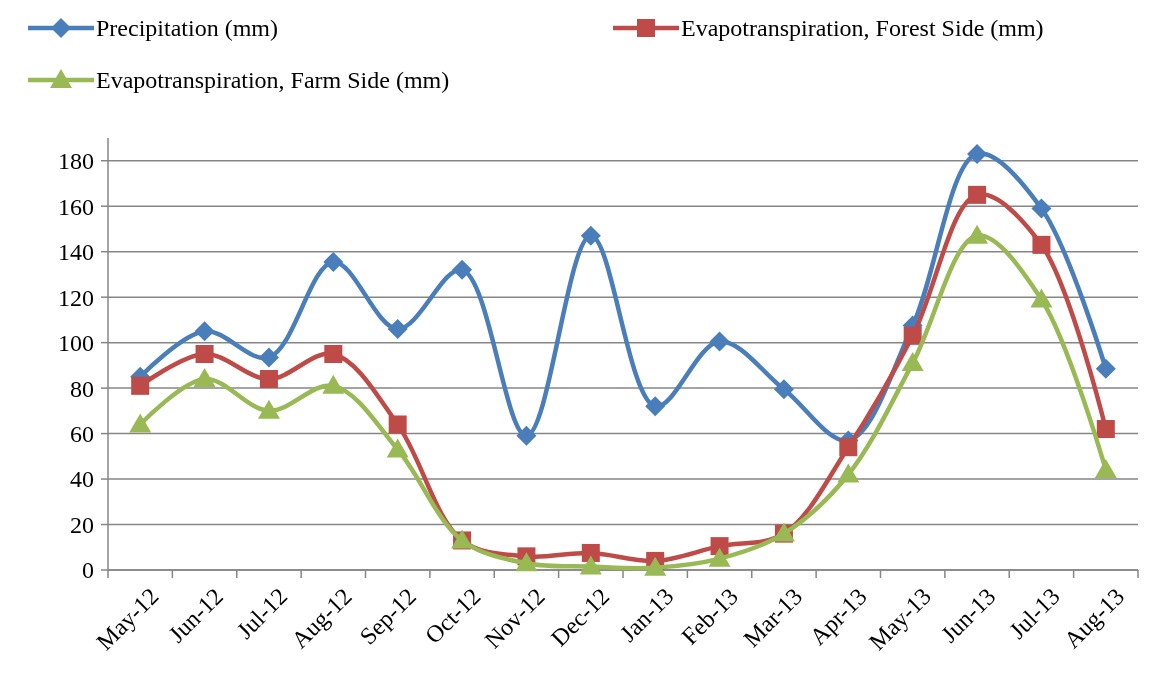 The width and height of the screenshot is (1157, 694). What do you see at coordinates (76, 343) in the screenshot?
I see `y-tick-label: 100` at bounding box center [76, 343].